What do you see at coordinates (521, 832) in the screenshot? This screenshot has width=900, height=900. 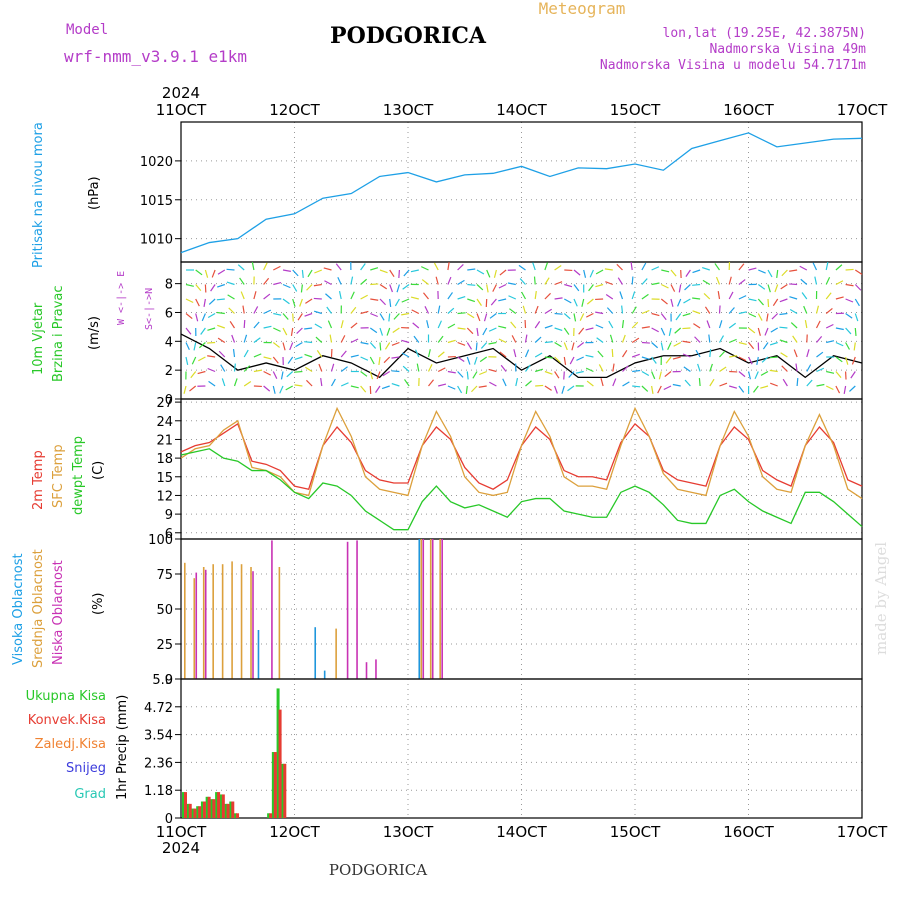 I see `x-tick-bottom-label: 14OCT` at bounding box center [521, 832].